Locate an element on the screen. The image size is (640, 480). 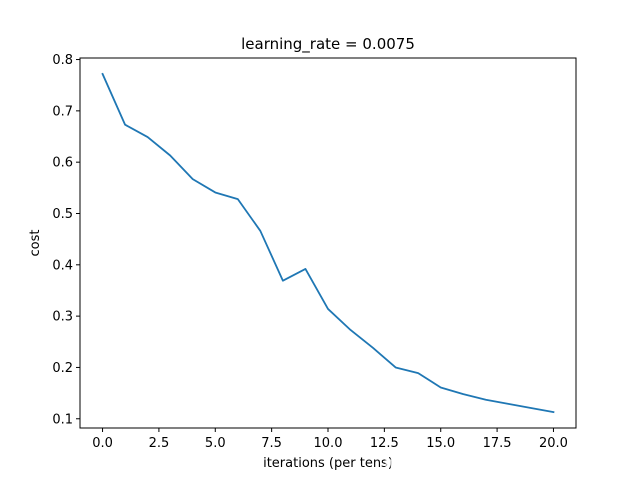
x-tick-label: 7.5 is located at coordinates (271, 443).